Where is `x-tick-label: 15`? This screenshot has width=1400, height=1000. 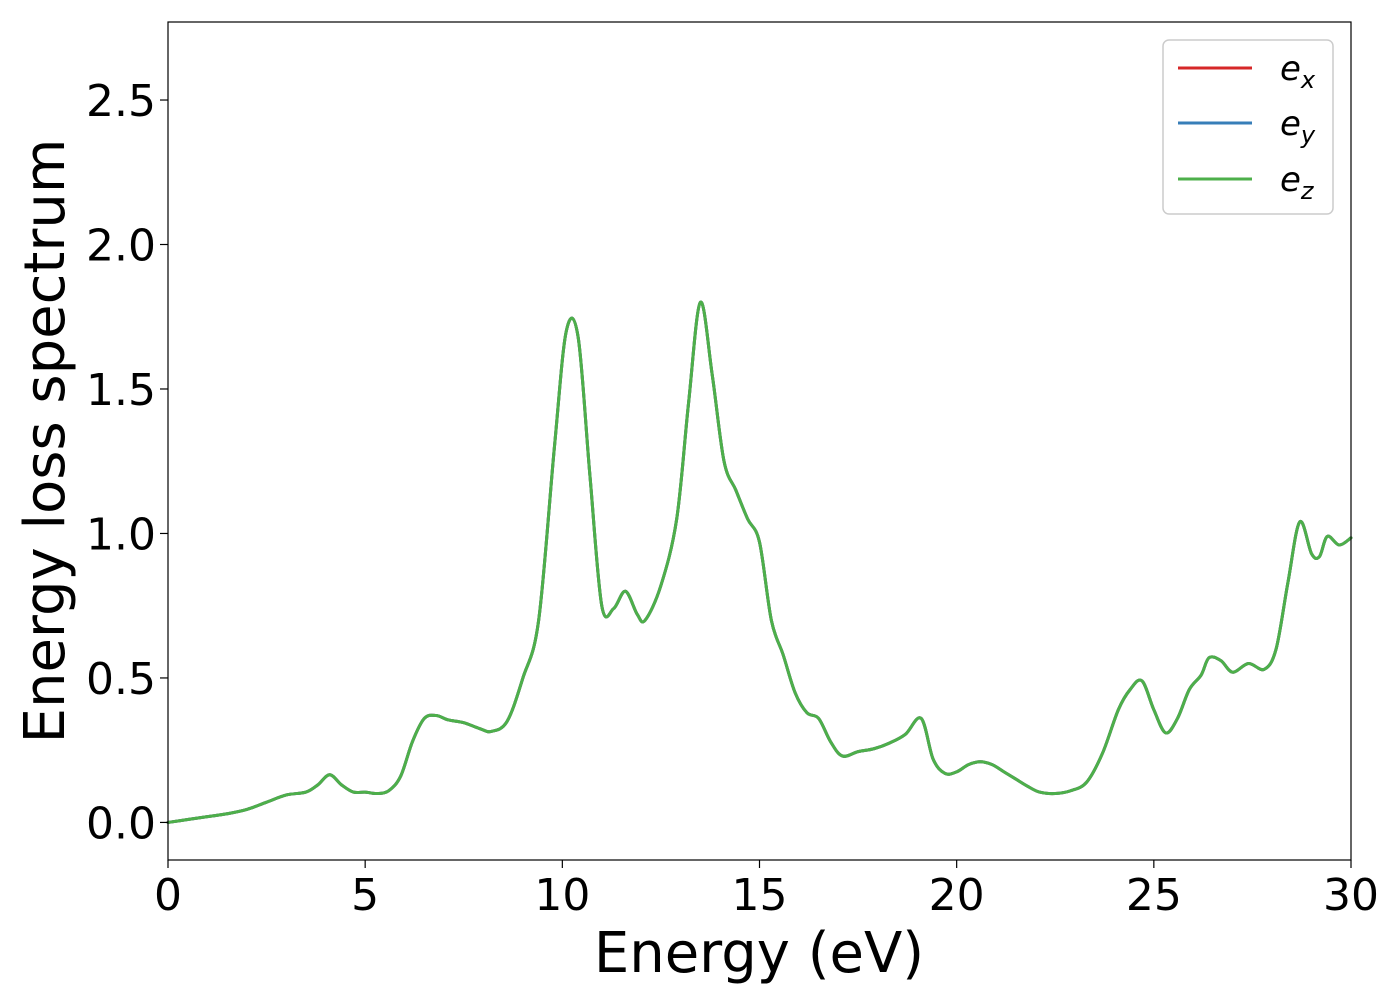
x-tick-label: 15 is located at coordinates (760, 895).